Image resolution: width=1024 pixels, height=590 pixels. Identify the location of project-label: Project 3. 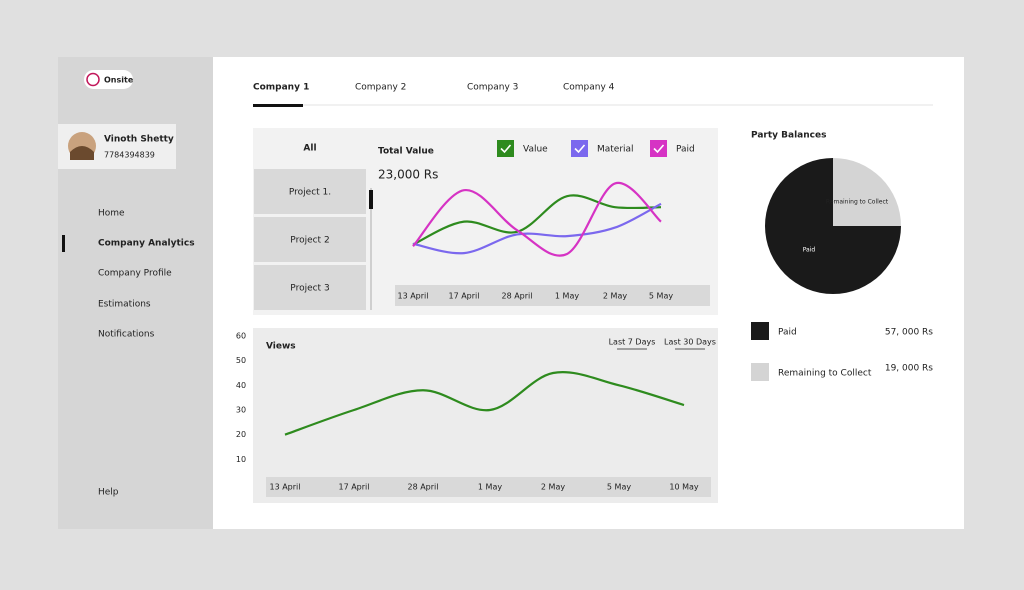
(309, 289).